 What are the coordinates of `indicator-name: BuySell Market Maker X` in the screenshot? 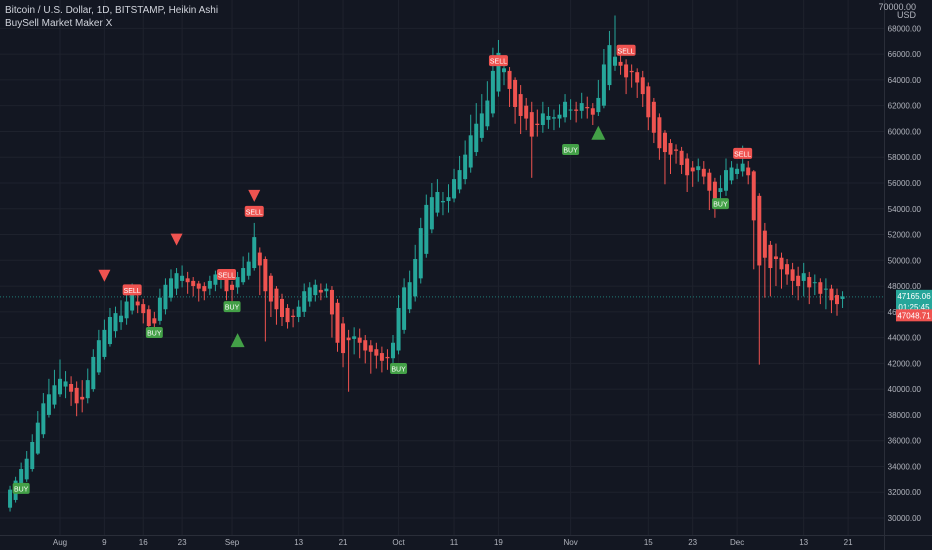 It's located at (59, 23).